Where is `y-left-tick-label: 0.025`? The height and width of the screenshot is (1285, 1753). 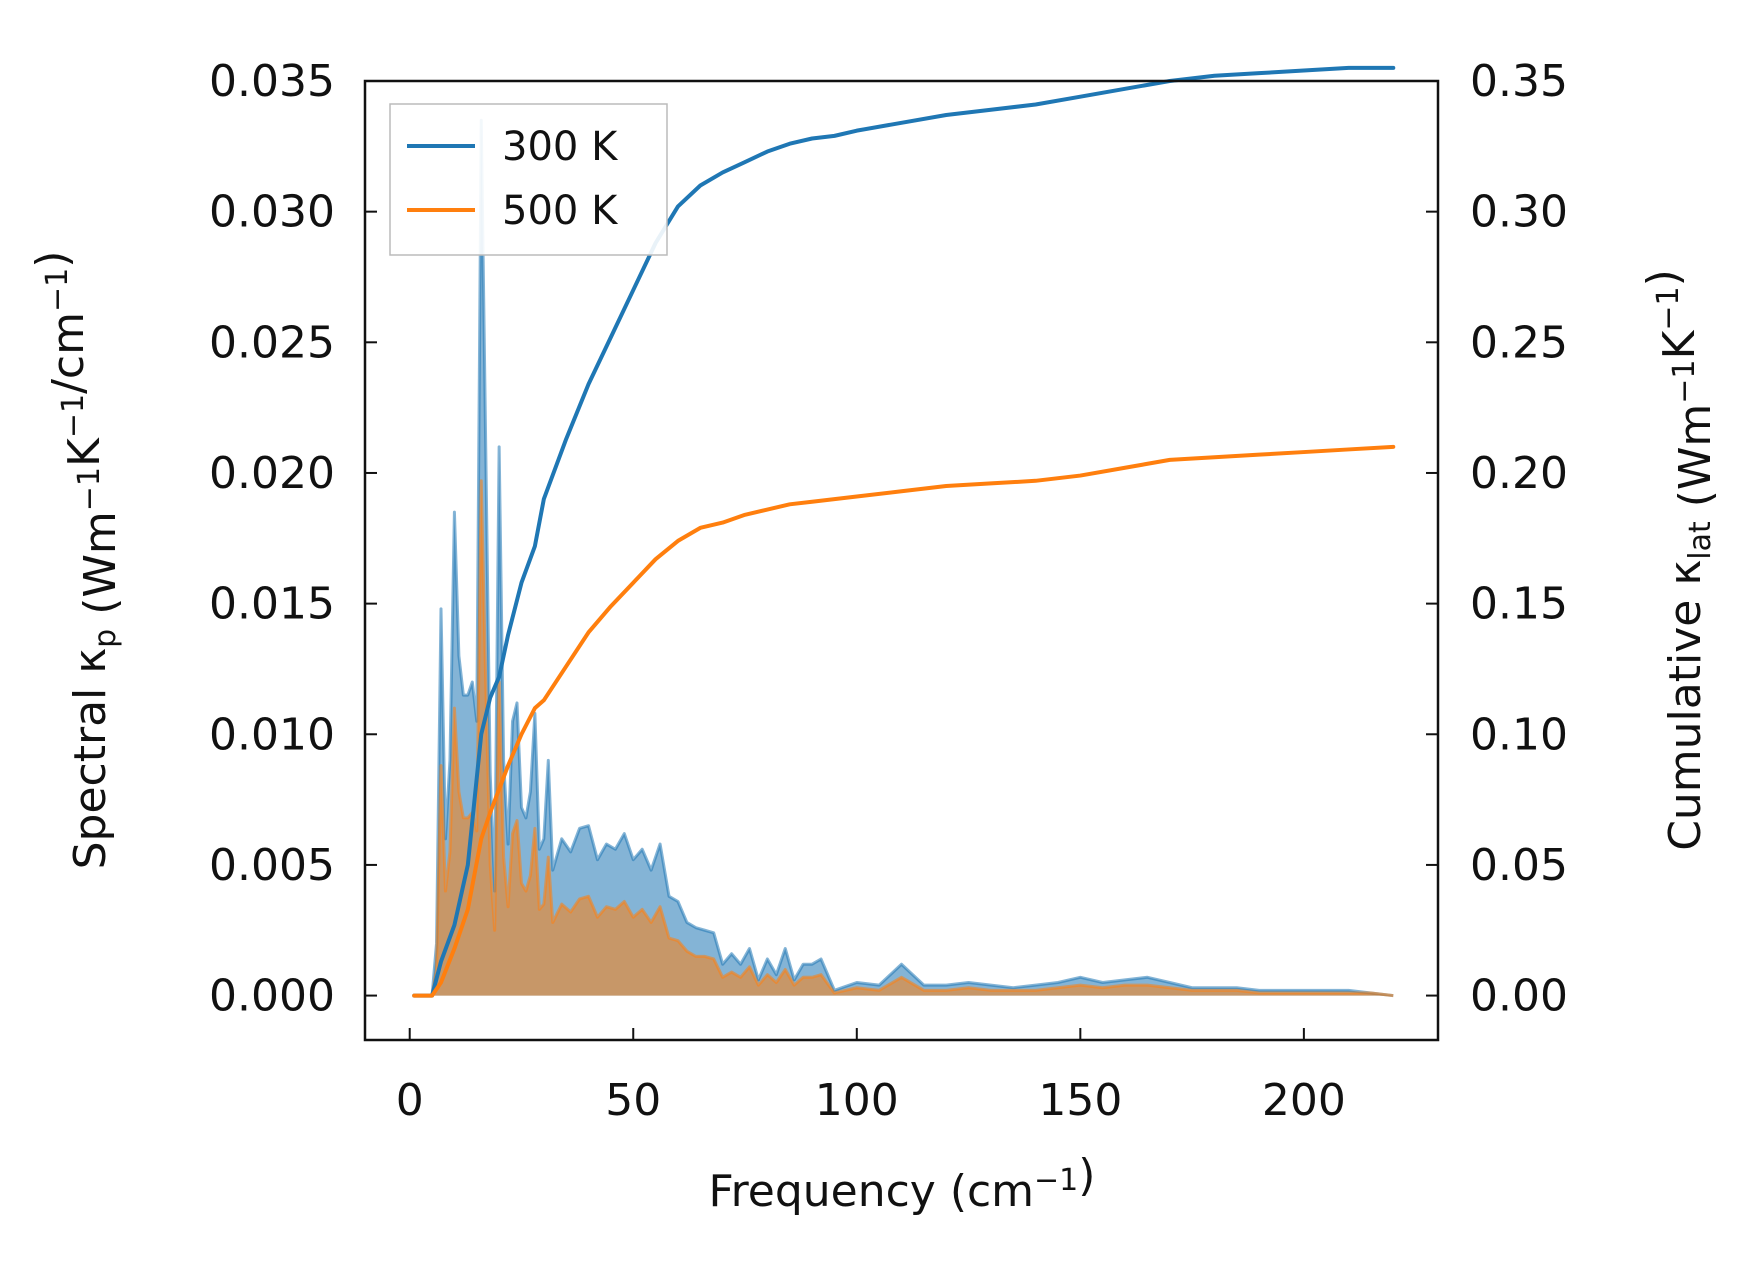
y-left-tick-label: 0.025 is located at coordinates (272, 342).